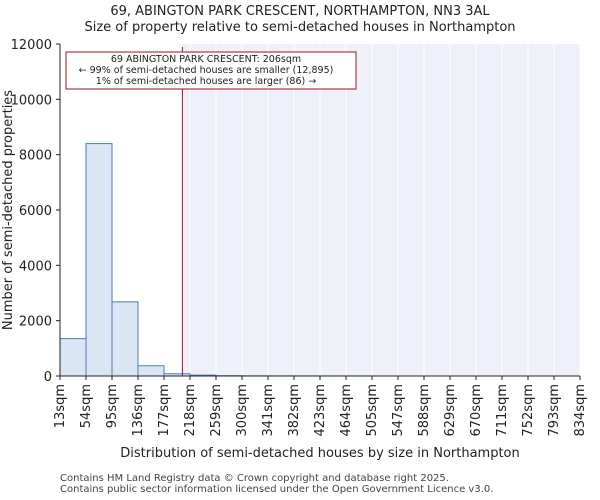  I want to click on y-tick-label: 0, so click(48, 377).